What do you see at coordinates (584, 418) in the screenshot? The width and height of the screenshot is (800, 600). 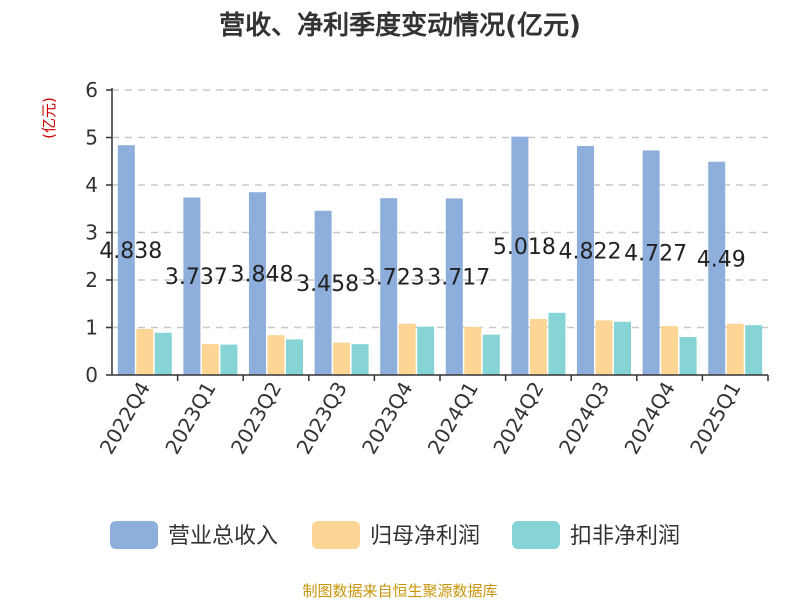 I see `x-tick-label: 2024Q3` at bounding box center [584, 418].